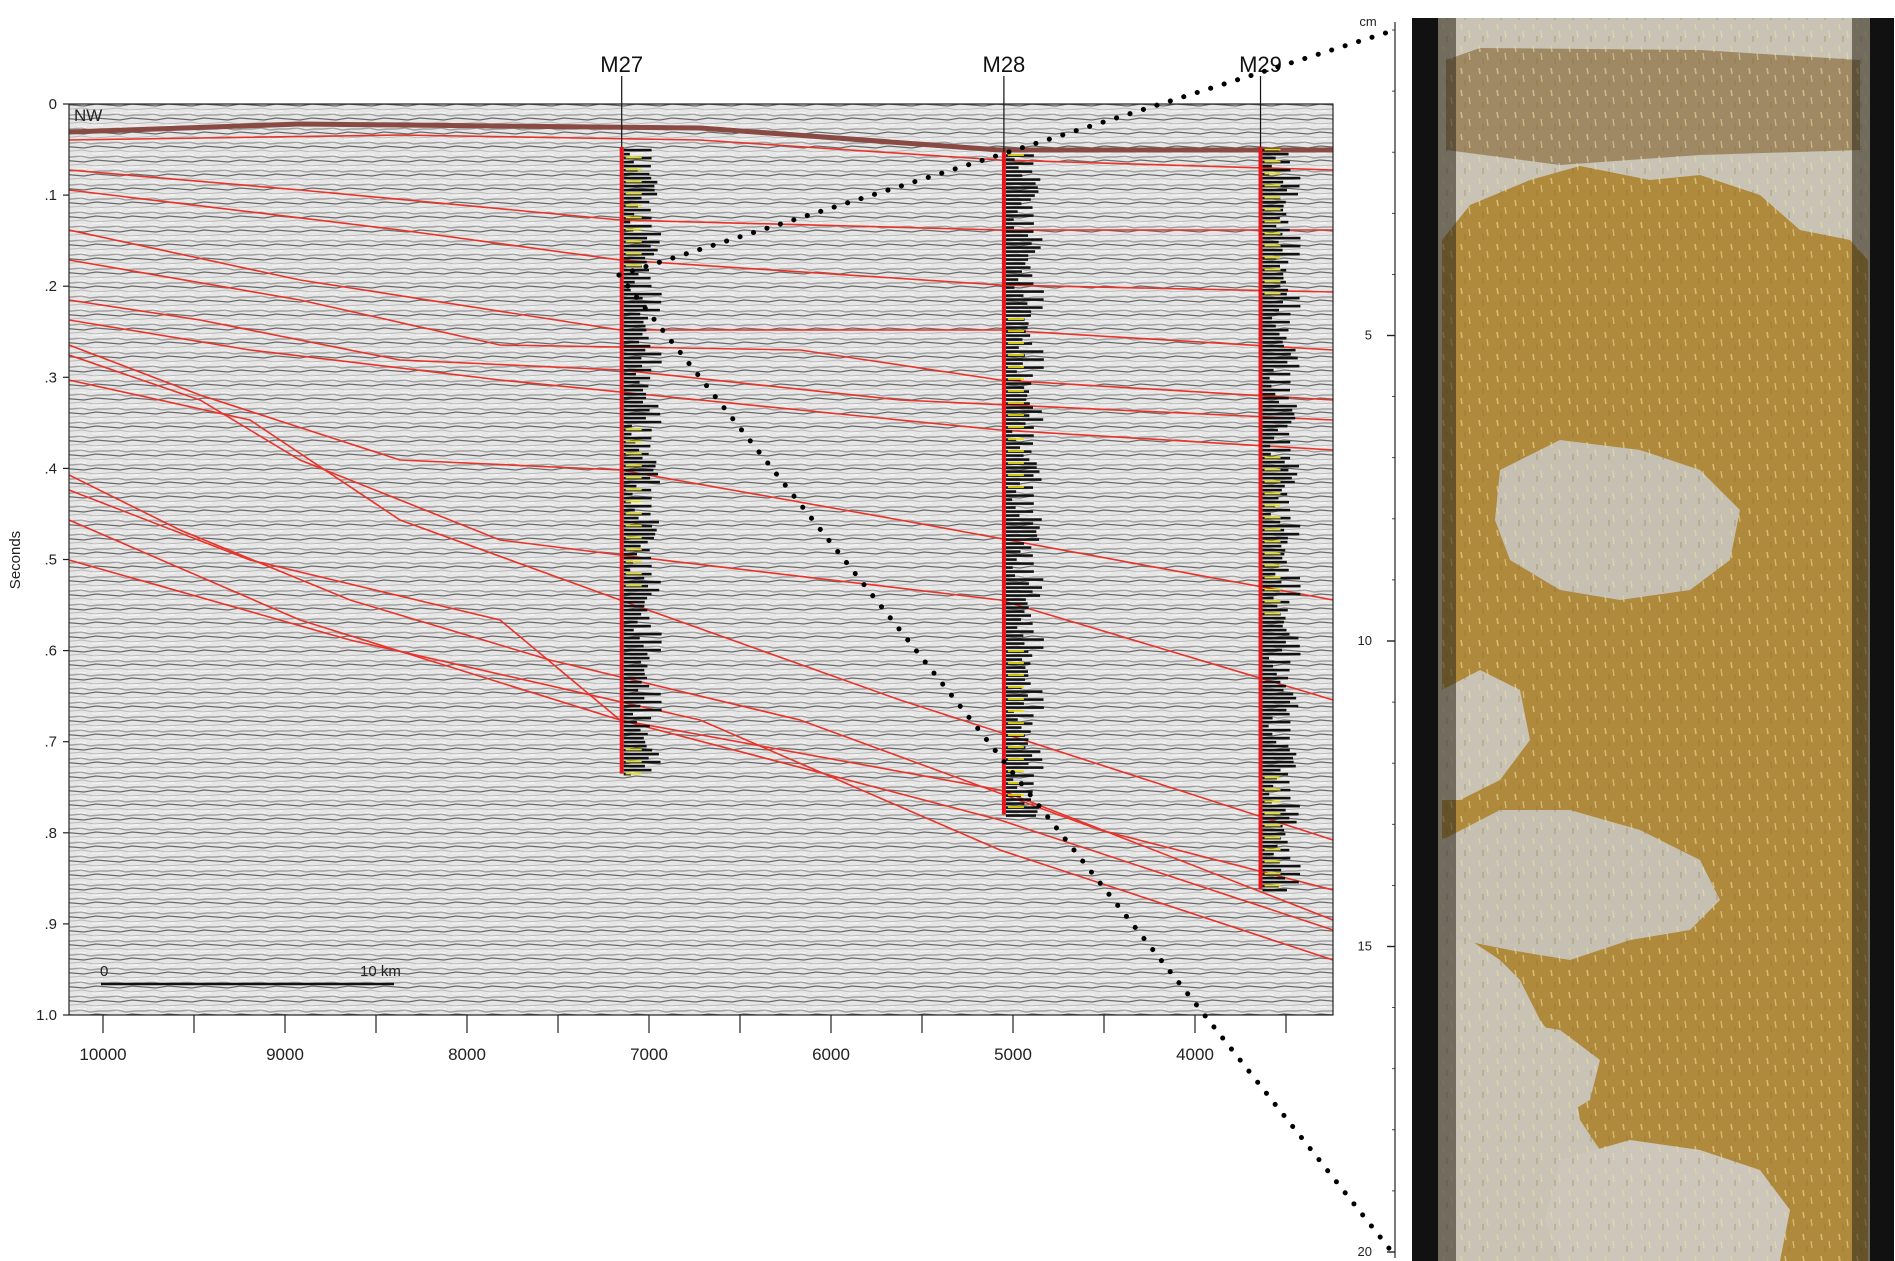  I want to click on scalebar-start-label: 0, so click(104, 971).